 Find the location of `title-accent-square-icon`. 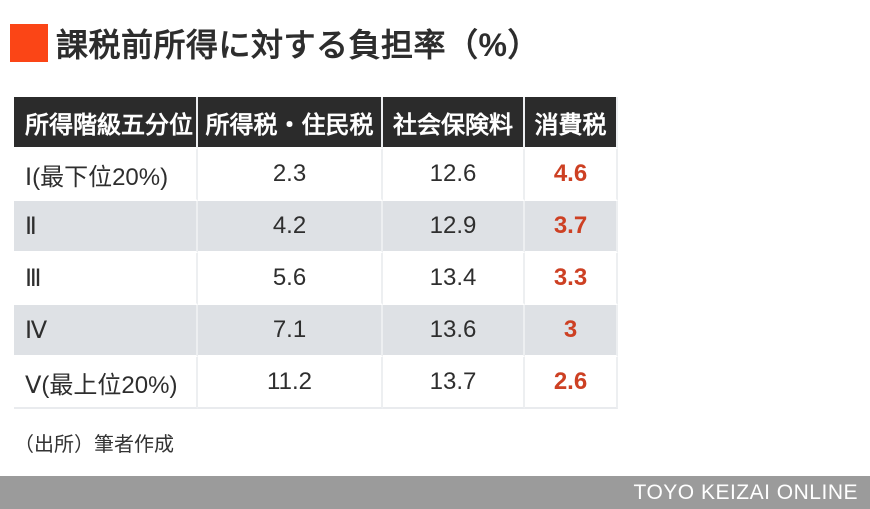

title-accent-square-icon is located at coordinates (29, 43).